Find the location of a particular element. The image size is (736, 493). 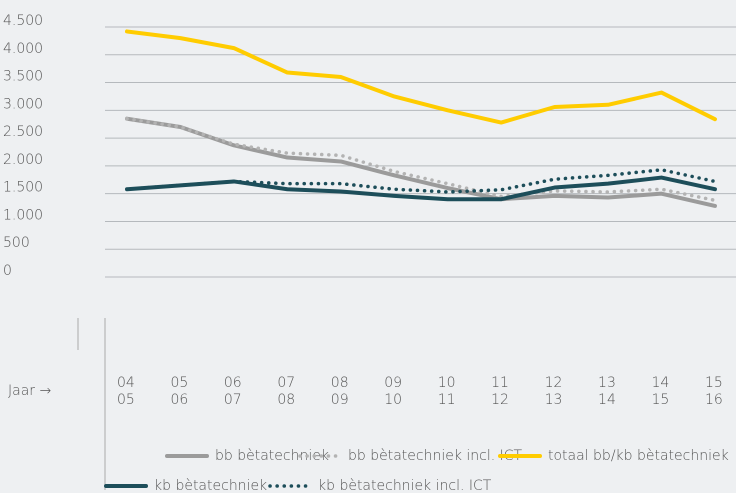

y-tick-label: 2.500 is located at coordinates (23, 132).